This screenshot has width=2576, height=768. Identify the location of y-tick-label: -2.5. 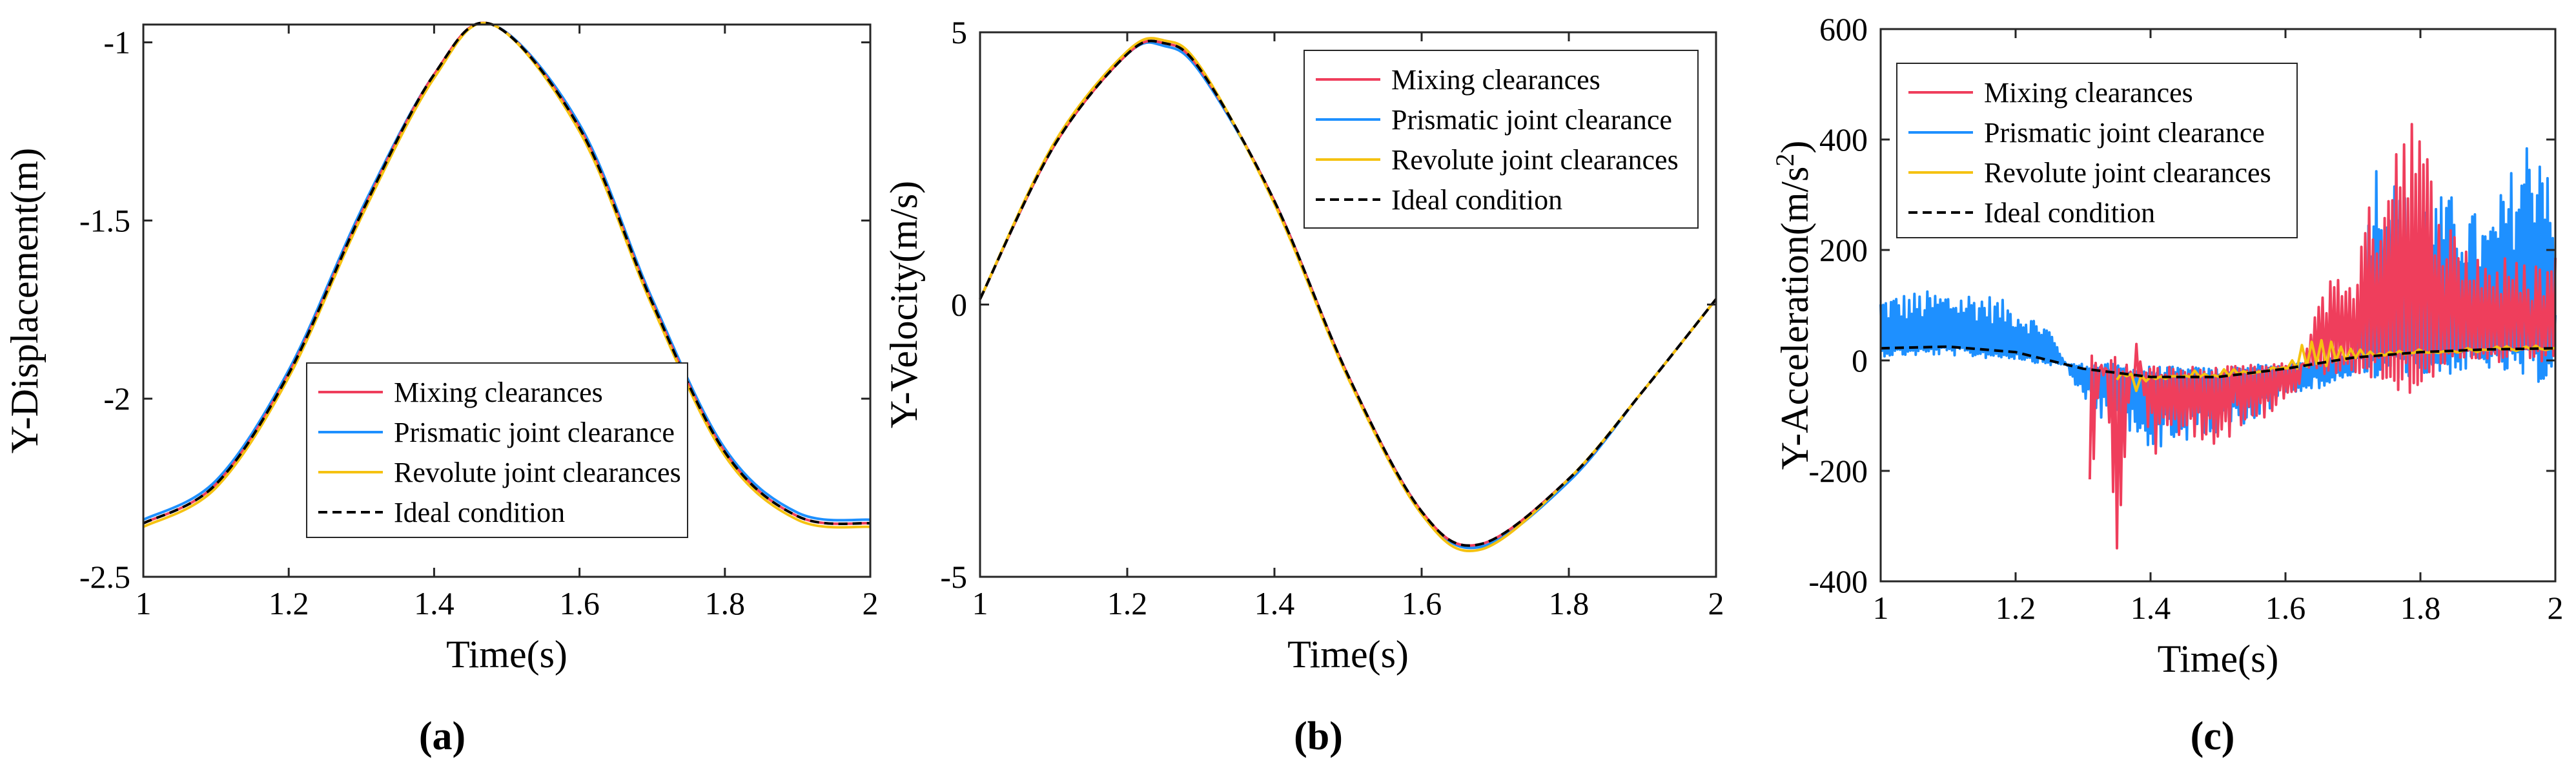
(105, 577).